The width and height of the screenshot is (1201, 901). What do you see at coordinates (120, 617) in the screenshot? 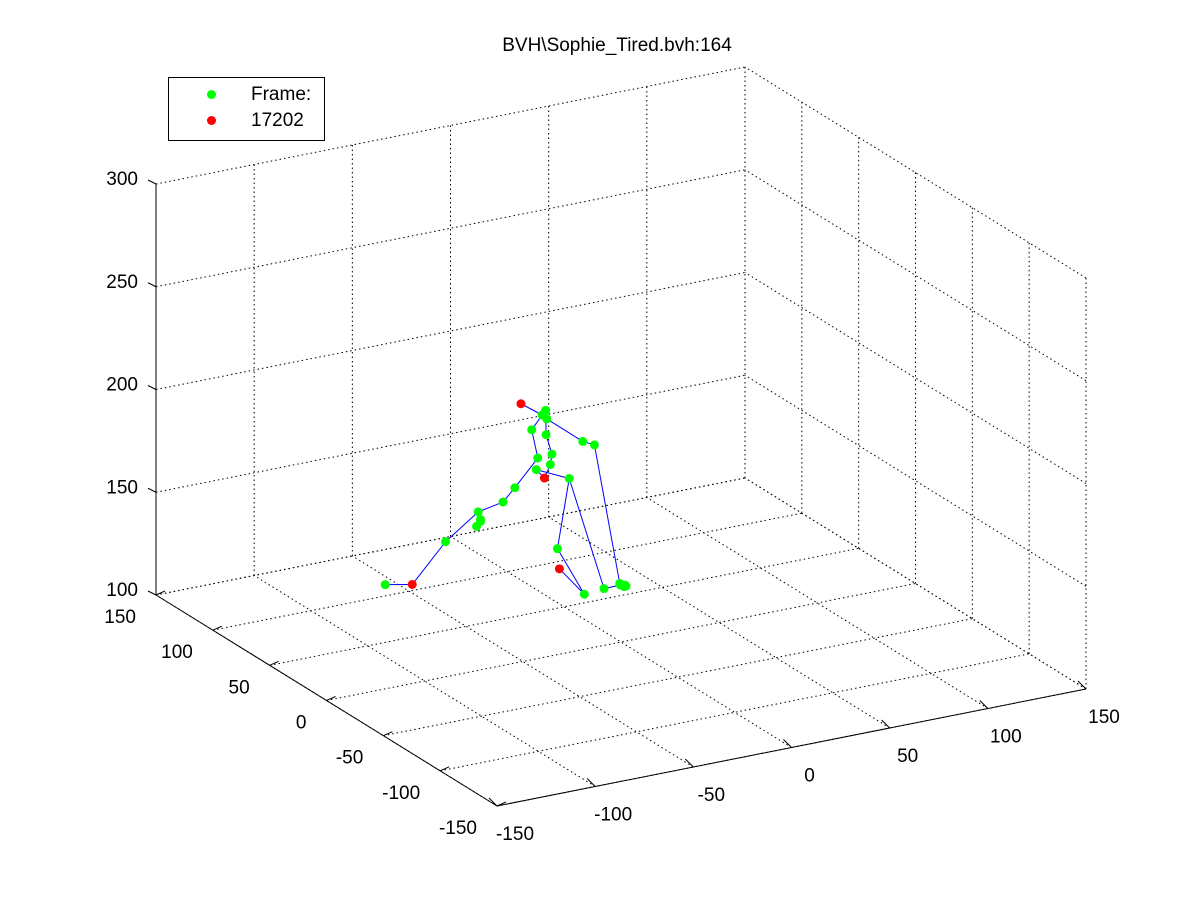
I see `y-tick-label: 150` at bounding box center [120, 617].